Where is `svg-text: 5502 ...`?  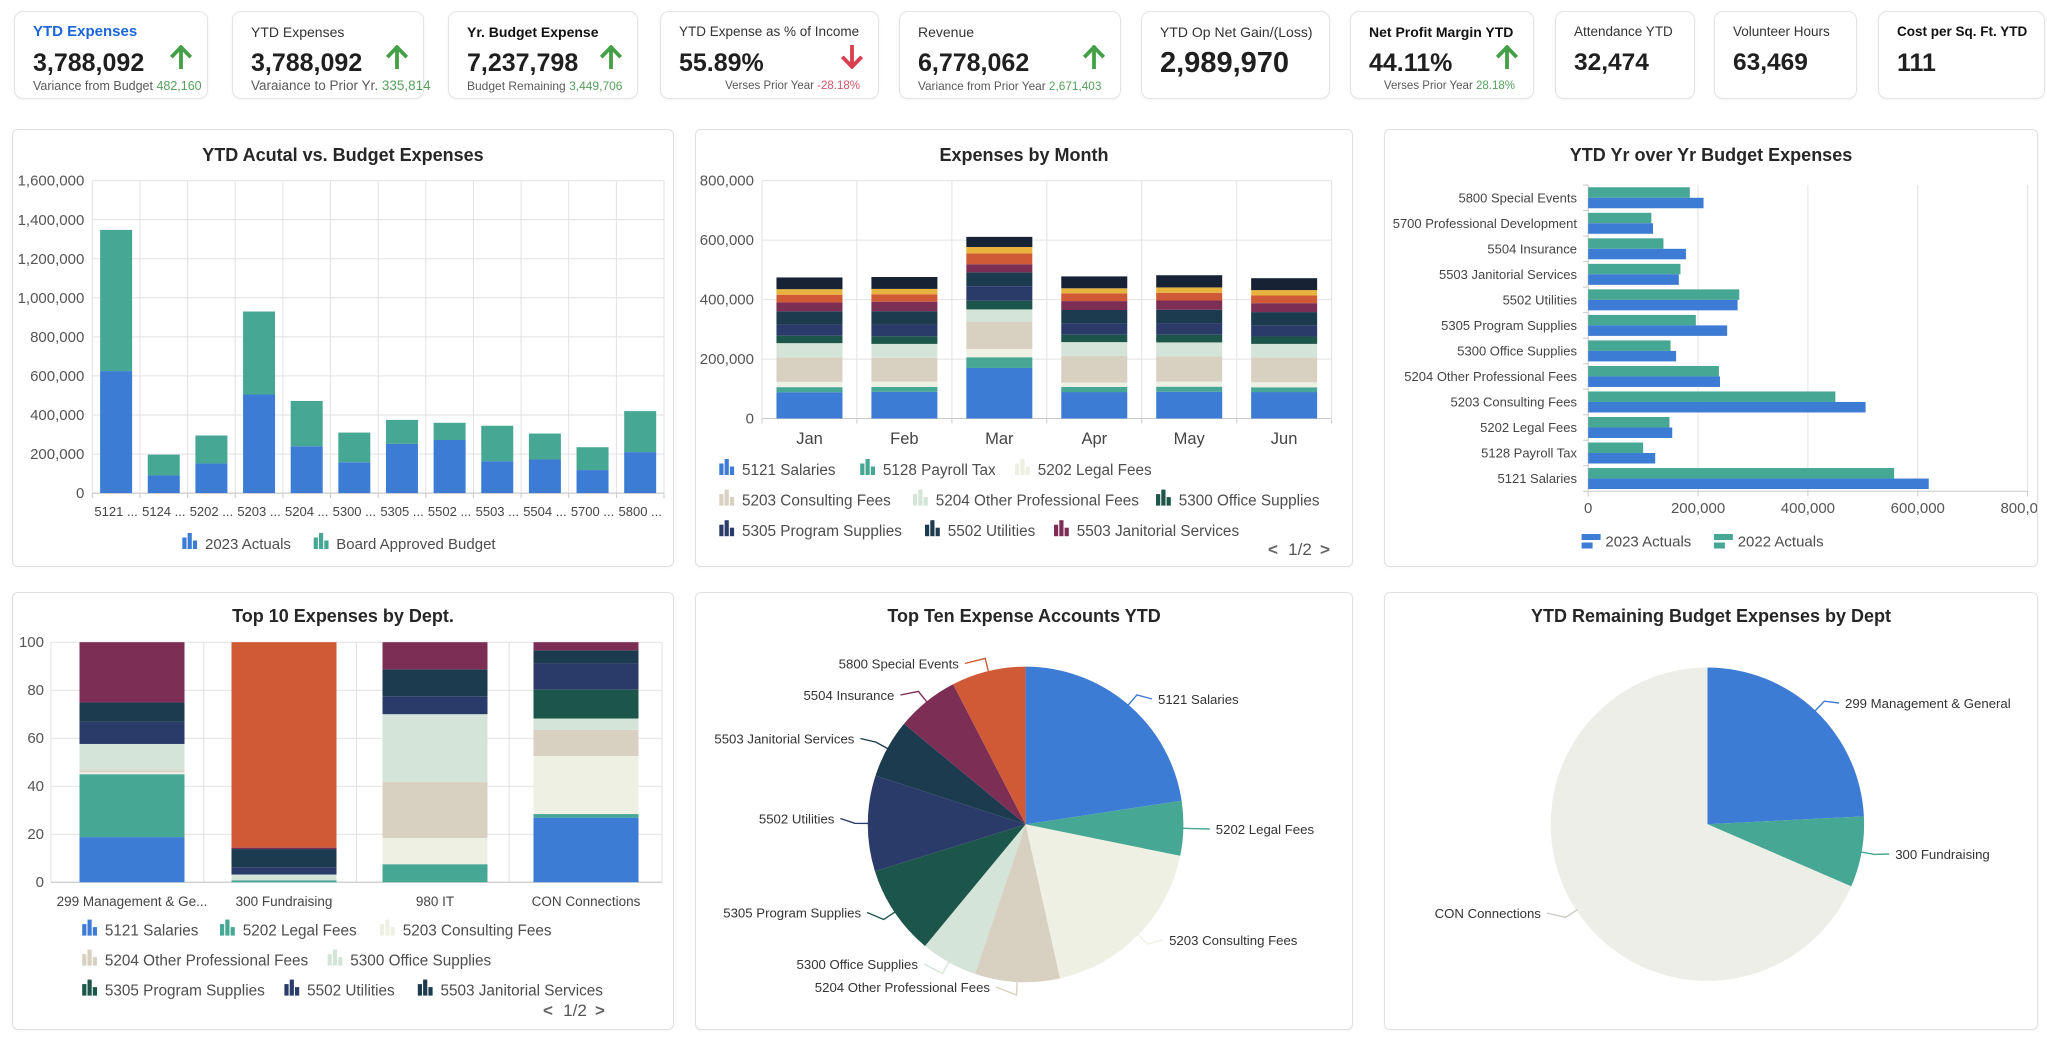 svg-text: 5502 ... is located at coordinates (449, 511).